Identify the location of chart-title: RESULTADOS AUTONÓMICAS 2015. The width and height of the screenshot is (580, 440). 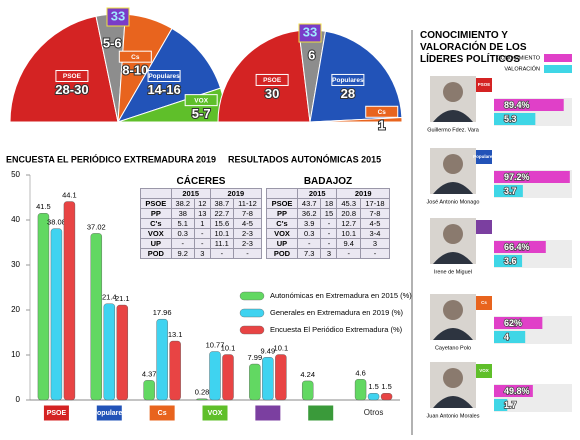
(304, 158).